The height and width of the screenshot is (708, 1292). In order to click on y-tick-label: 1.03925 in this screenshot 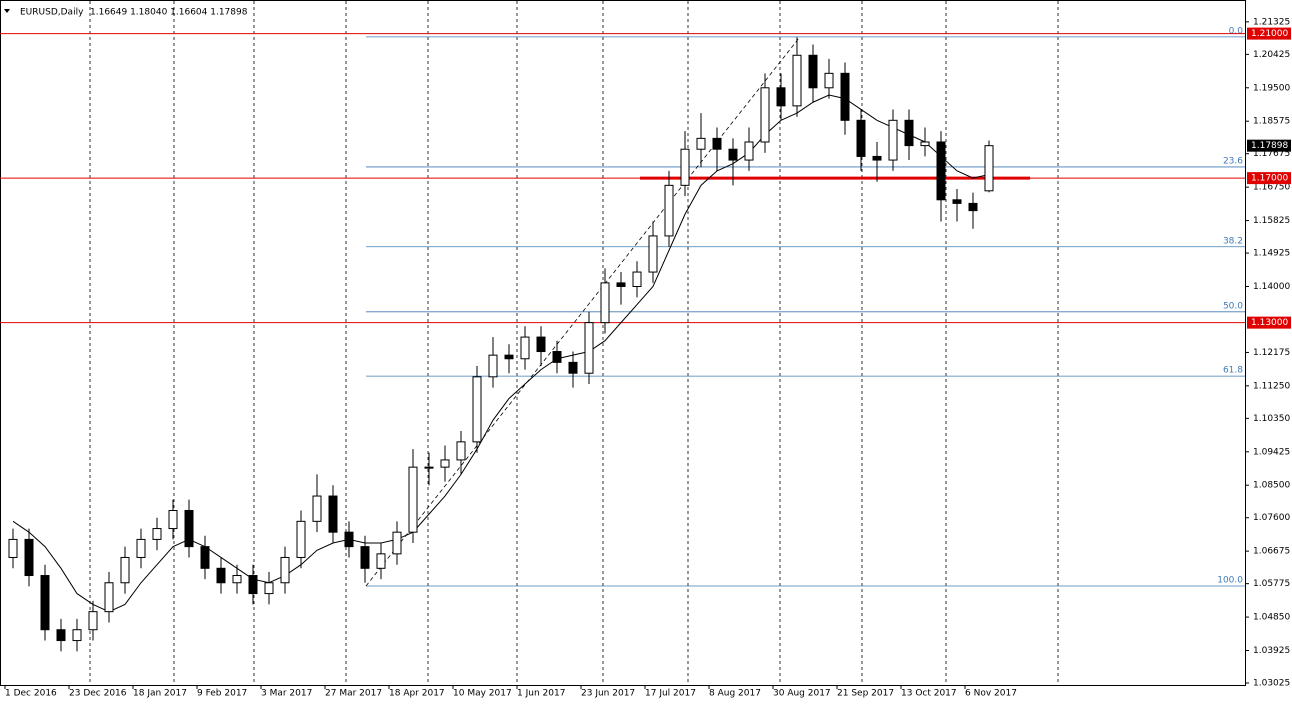, I will do `click(1271, 651)`.